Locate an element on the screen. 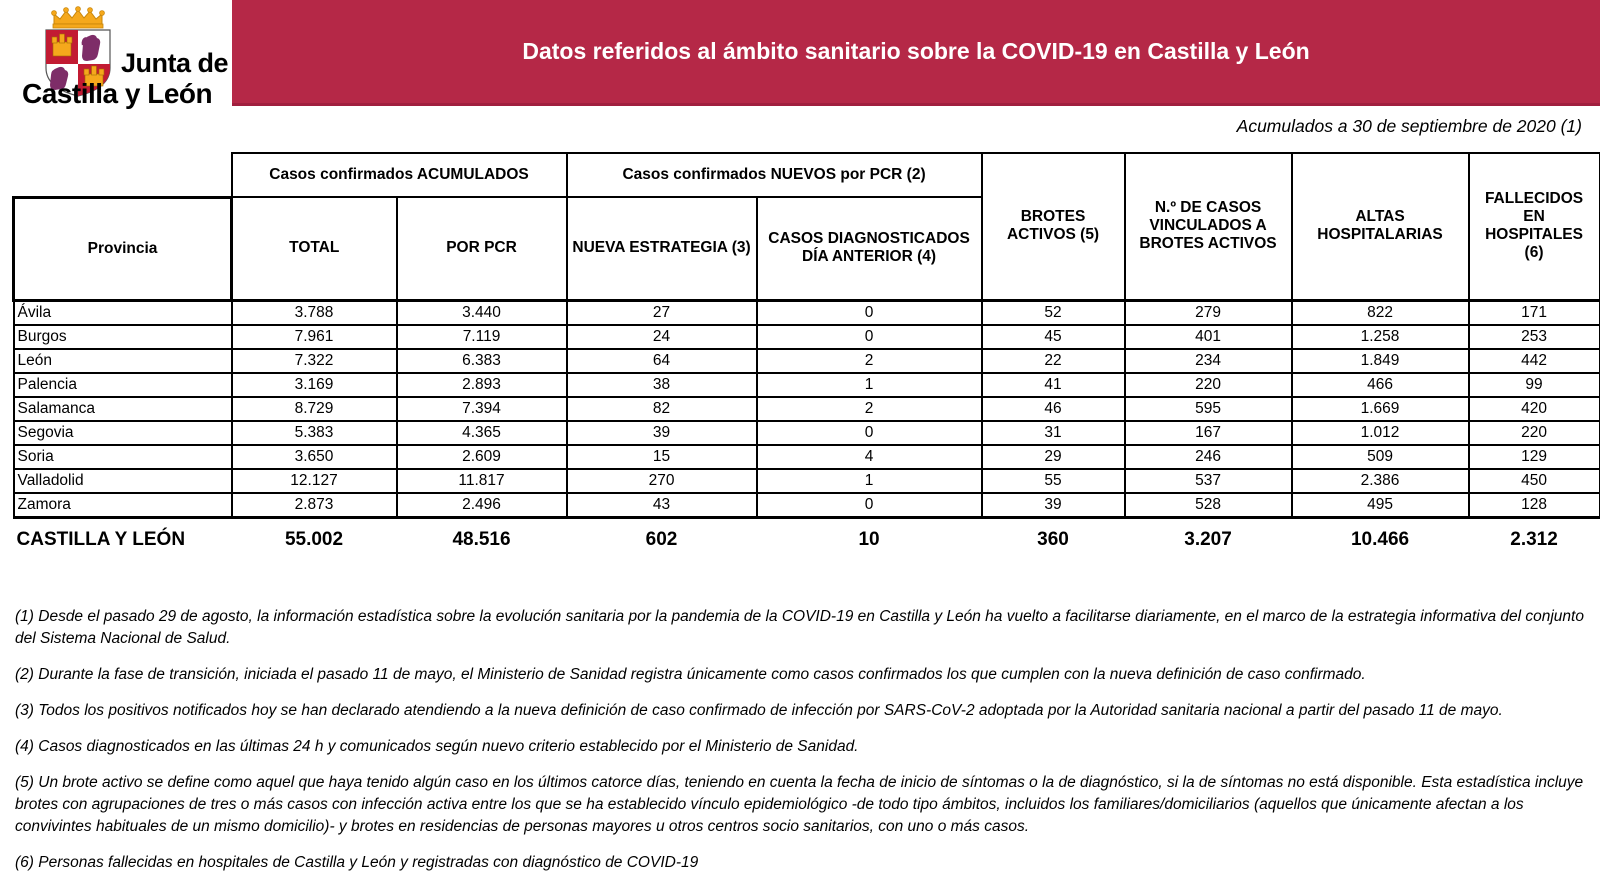  province-name: León is located at coordinates (122, 360).